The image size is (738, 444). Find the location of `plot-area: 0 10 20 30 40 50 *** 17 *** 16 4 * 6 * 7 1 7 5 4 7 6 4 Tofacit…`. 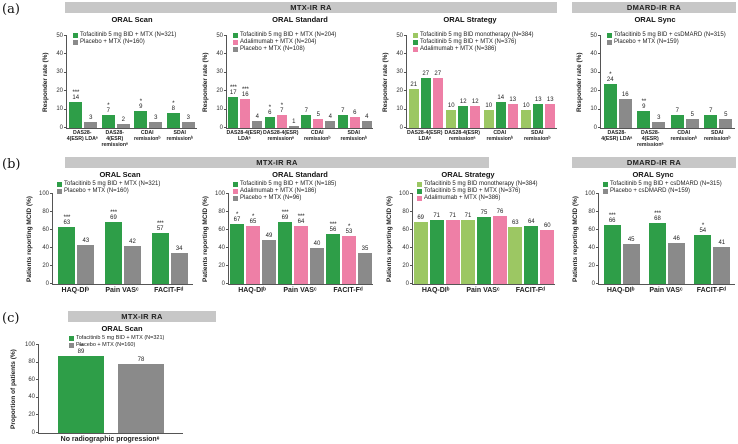

plot-area: 0 10 20 30 40 50 *** 17 *** 16 4 * 6 * 7 1 7 5 4 7 6 4 Tofacit… is located at coordinates (294, 81).